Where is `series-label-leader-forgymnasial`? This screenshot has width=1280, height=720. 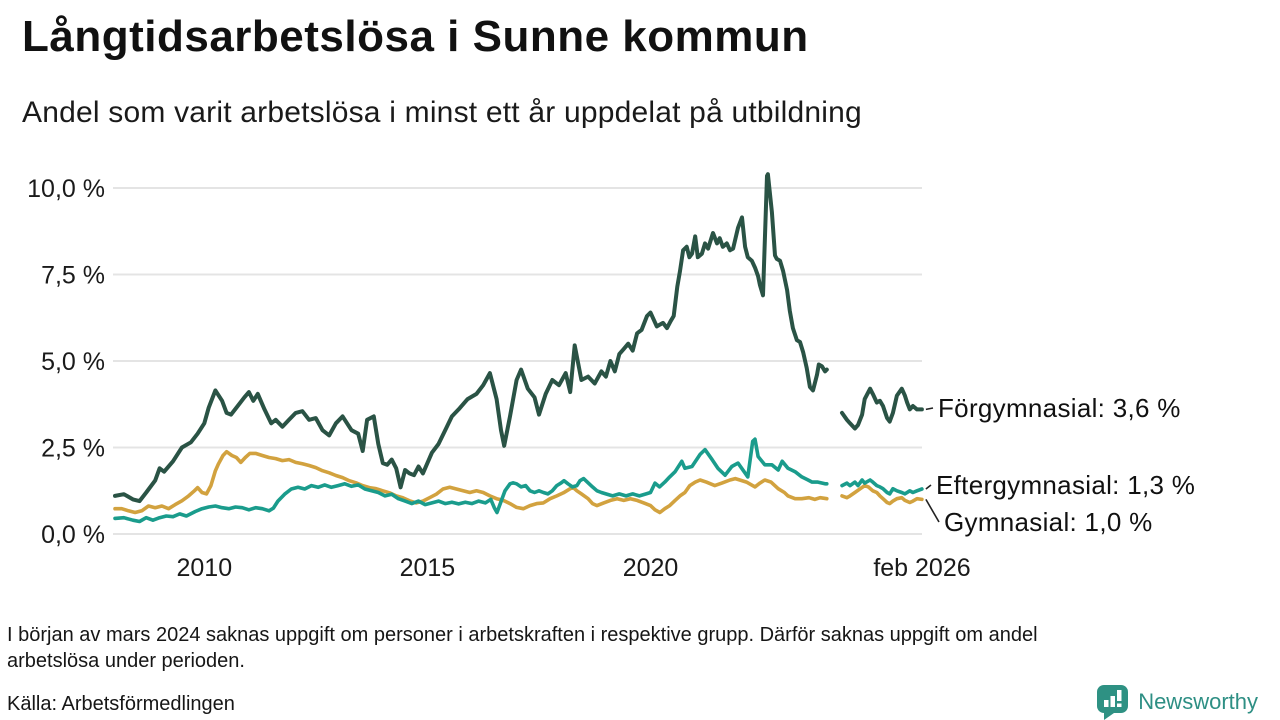 series-label-leader-forgymnasial is located at coordinates (929, 409).